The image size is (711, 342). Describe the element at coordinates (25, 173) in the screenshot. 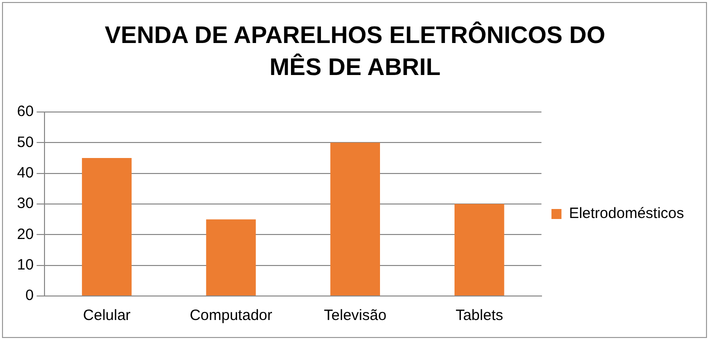

I see `y-tick-label: 40` at that location.